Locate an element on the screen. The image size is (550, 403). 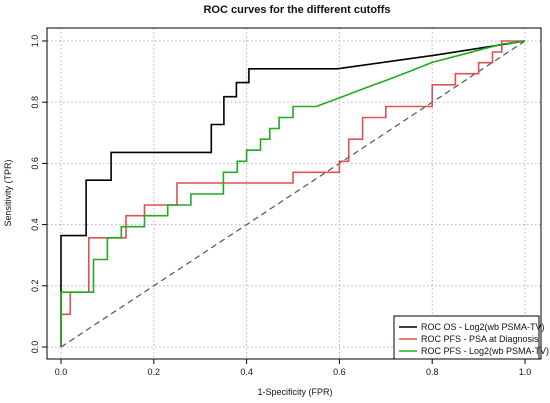
y-tick-label: 0.4 is located at coordinates (35, 224).